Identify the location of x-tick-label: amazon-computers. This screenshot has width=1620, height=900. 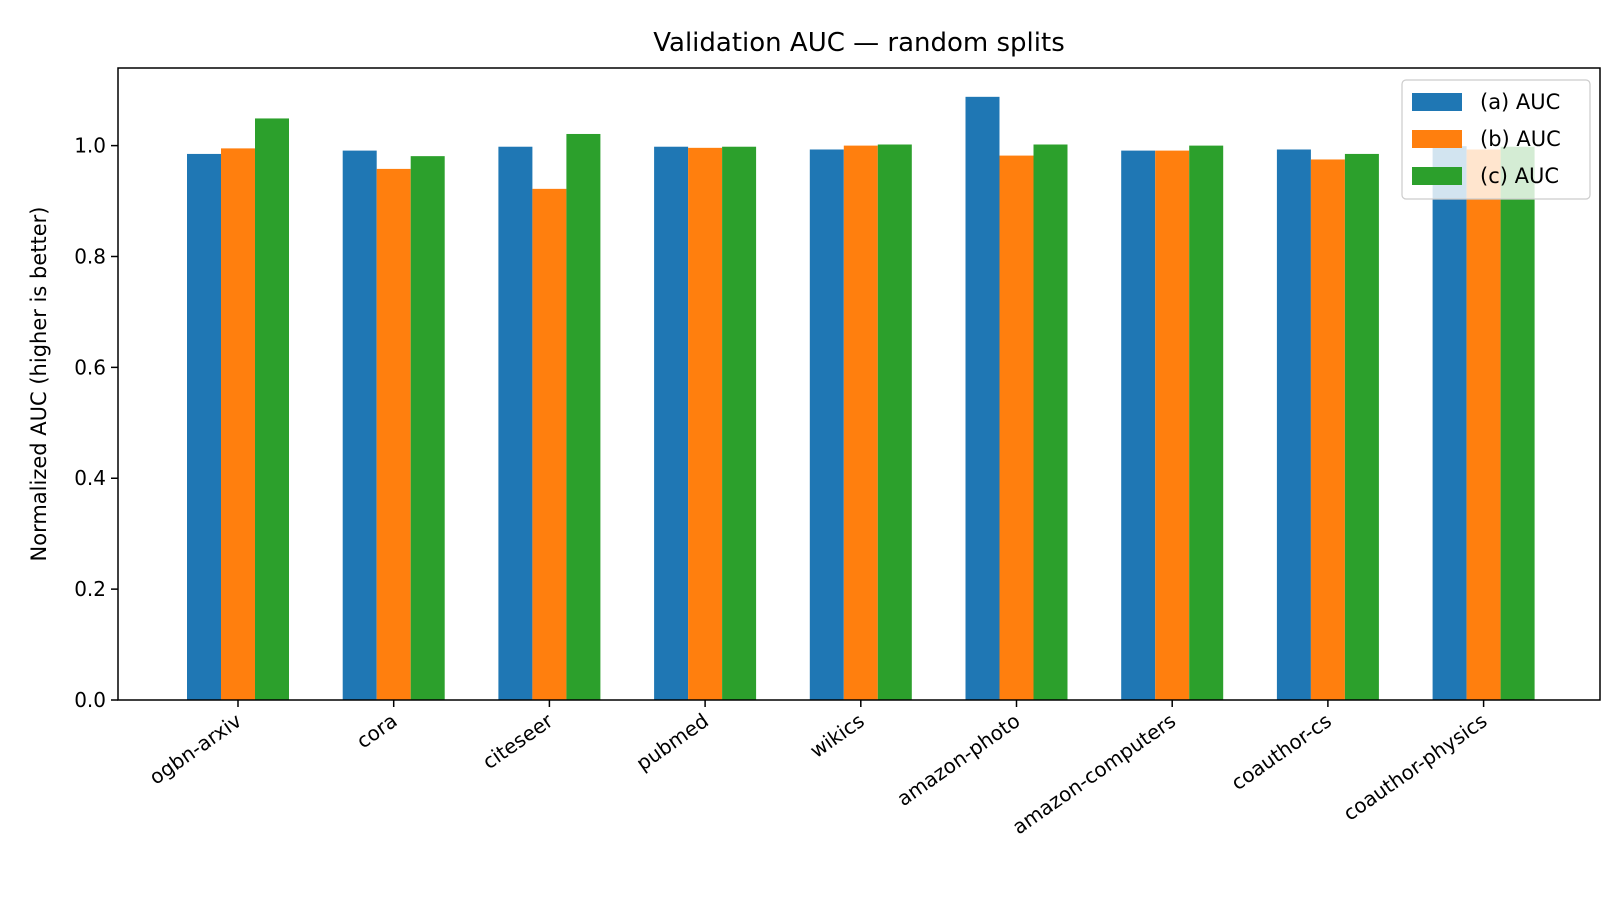
(1094, 773).